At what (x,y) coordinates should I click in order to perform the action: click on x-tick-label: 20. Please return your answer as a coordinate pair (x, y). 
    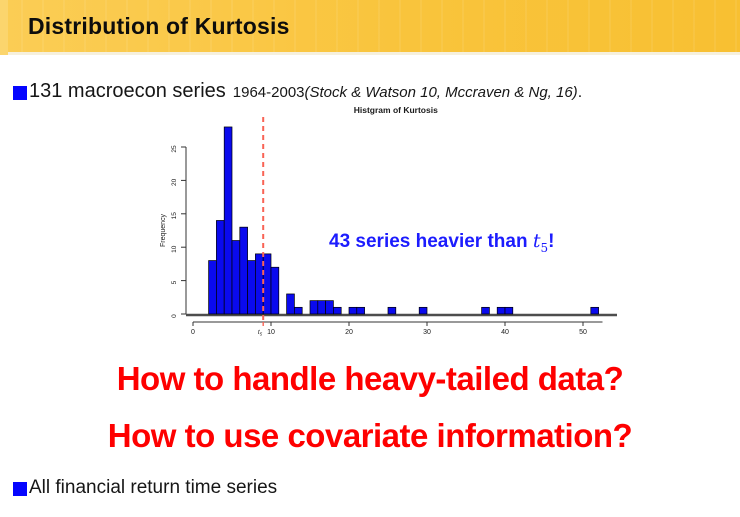
    Looking at the image, I should click on (349, 332).